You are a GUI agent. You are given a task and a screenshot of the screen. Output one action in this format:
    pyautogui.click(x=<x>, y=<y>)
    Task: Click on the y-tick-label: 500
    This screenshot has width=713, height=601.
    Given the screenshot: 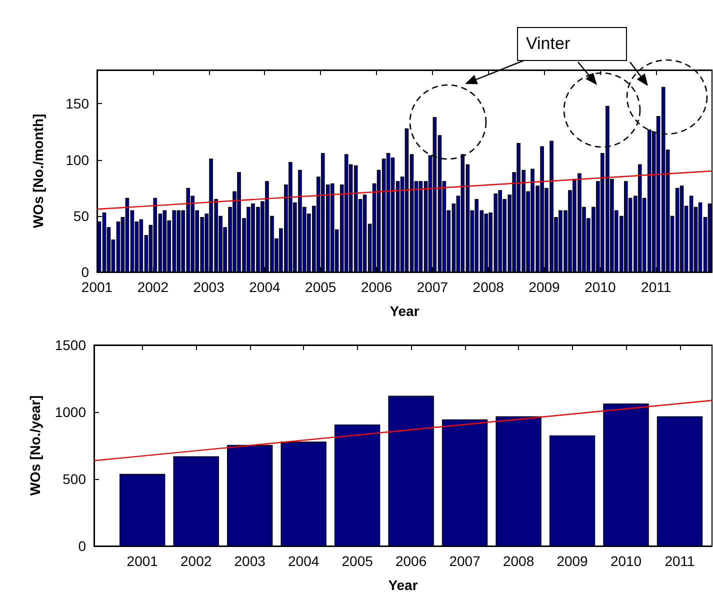 What is the action you would take?
    pyautogui.click(x=74, y=479)
    